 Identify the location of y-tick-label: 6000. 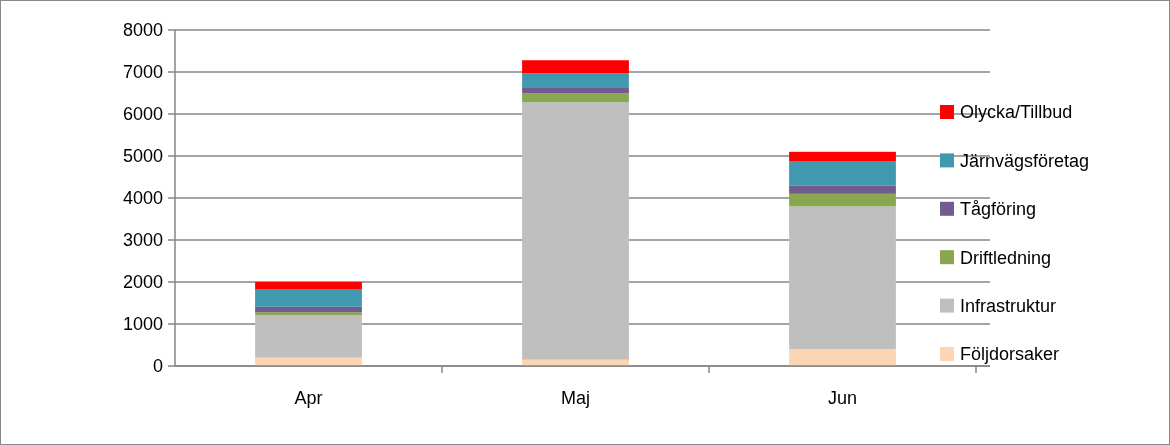
(142, 114).